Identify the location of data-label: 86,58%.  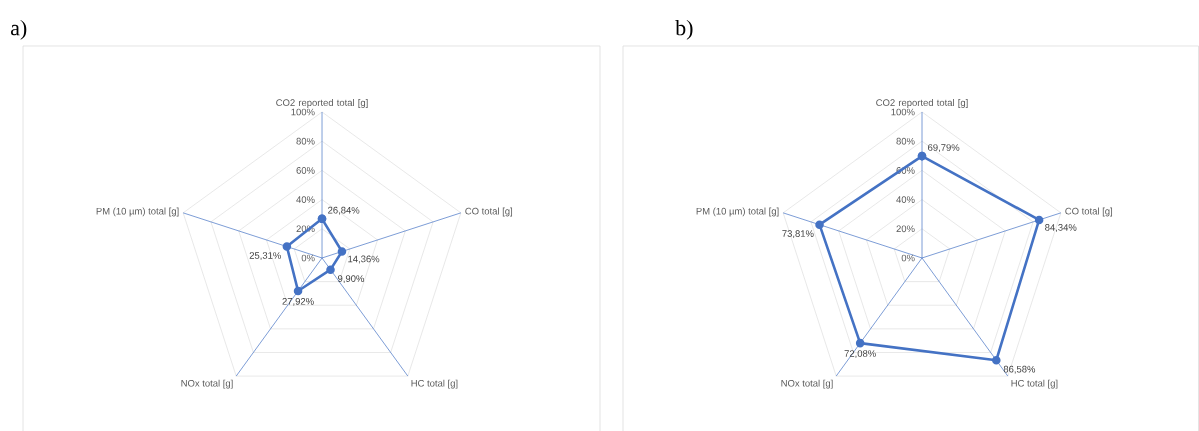
(1019, 369).